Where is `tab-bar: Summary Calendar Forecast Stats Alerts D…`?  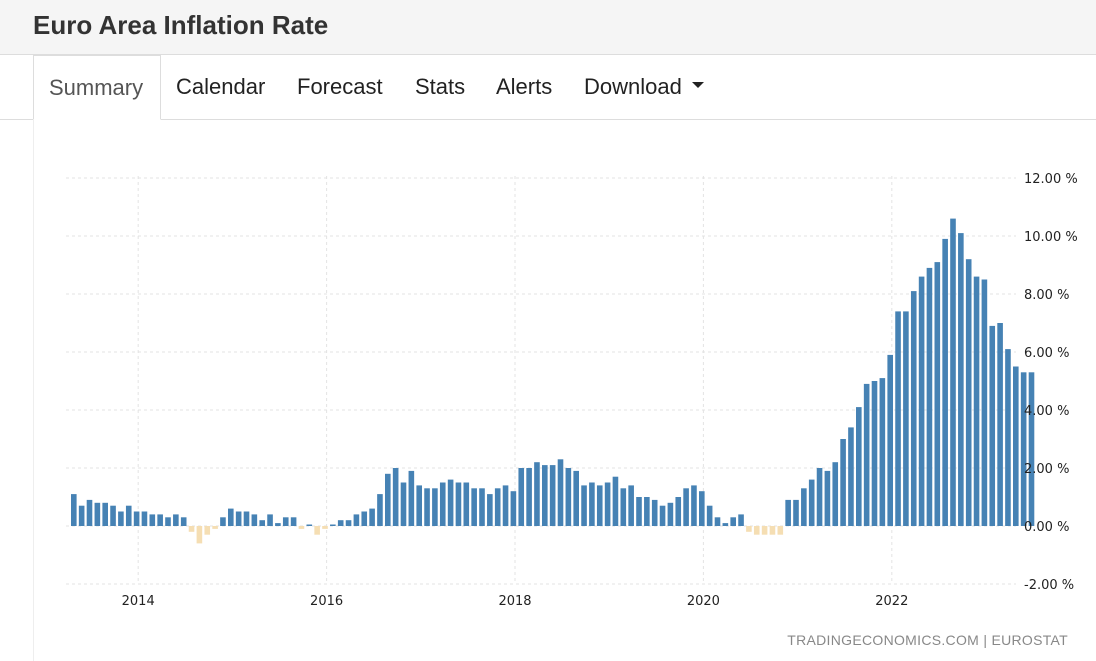
tab-bar: Summary Calendar Forecast Stats Alerts D… is located at coordinates (548, 87).